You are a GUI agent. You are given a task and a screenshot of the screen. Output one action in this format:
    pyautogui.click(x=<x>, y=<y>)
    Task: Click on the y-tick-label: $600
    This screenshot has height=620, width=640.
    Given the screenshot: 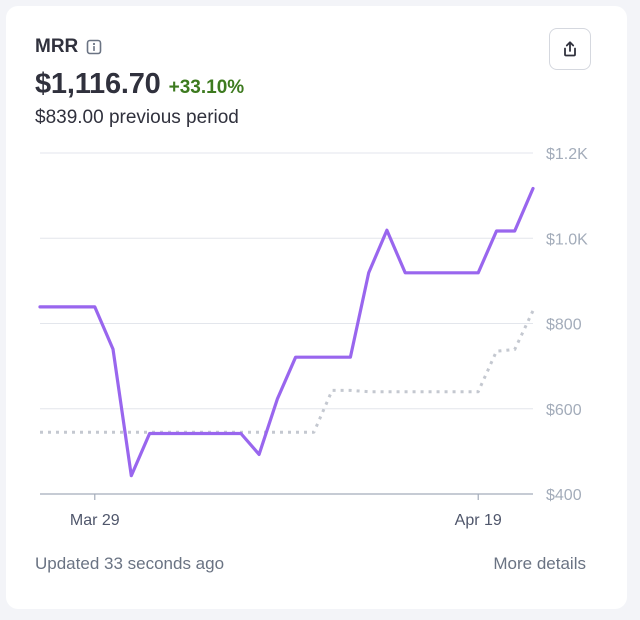 What is the action you would take?
    pyautogui.click(x=564, y=410)
    